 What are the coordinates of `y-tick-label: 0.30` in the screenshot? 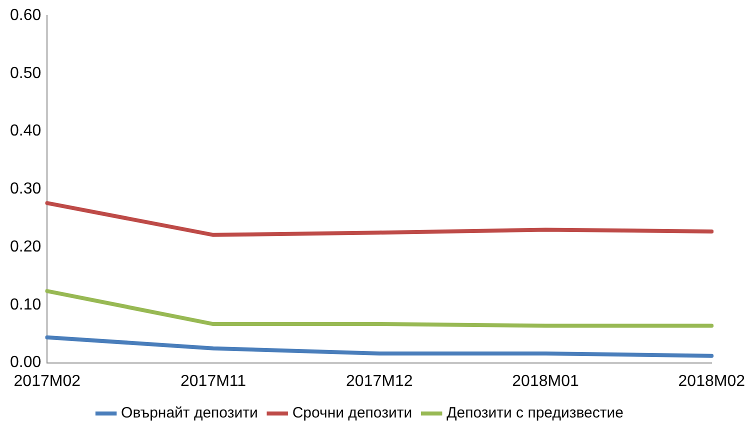 It's located at (26, 189).